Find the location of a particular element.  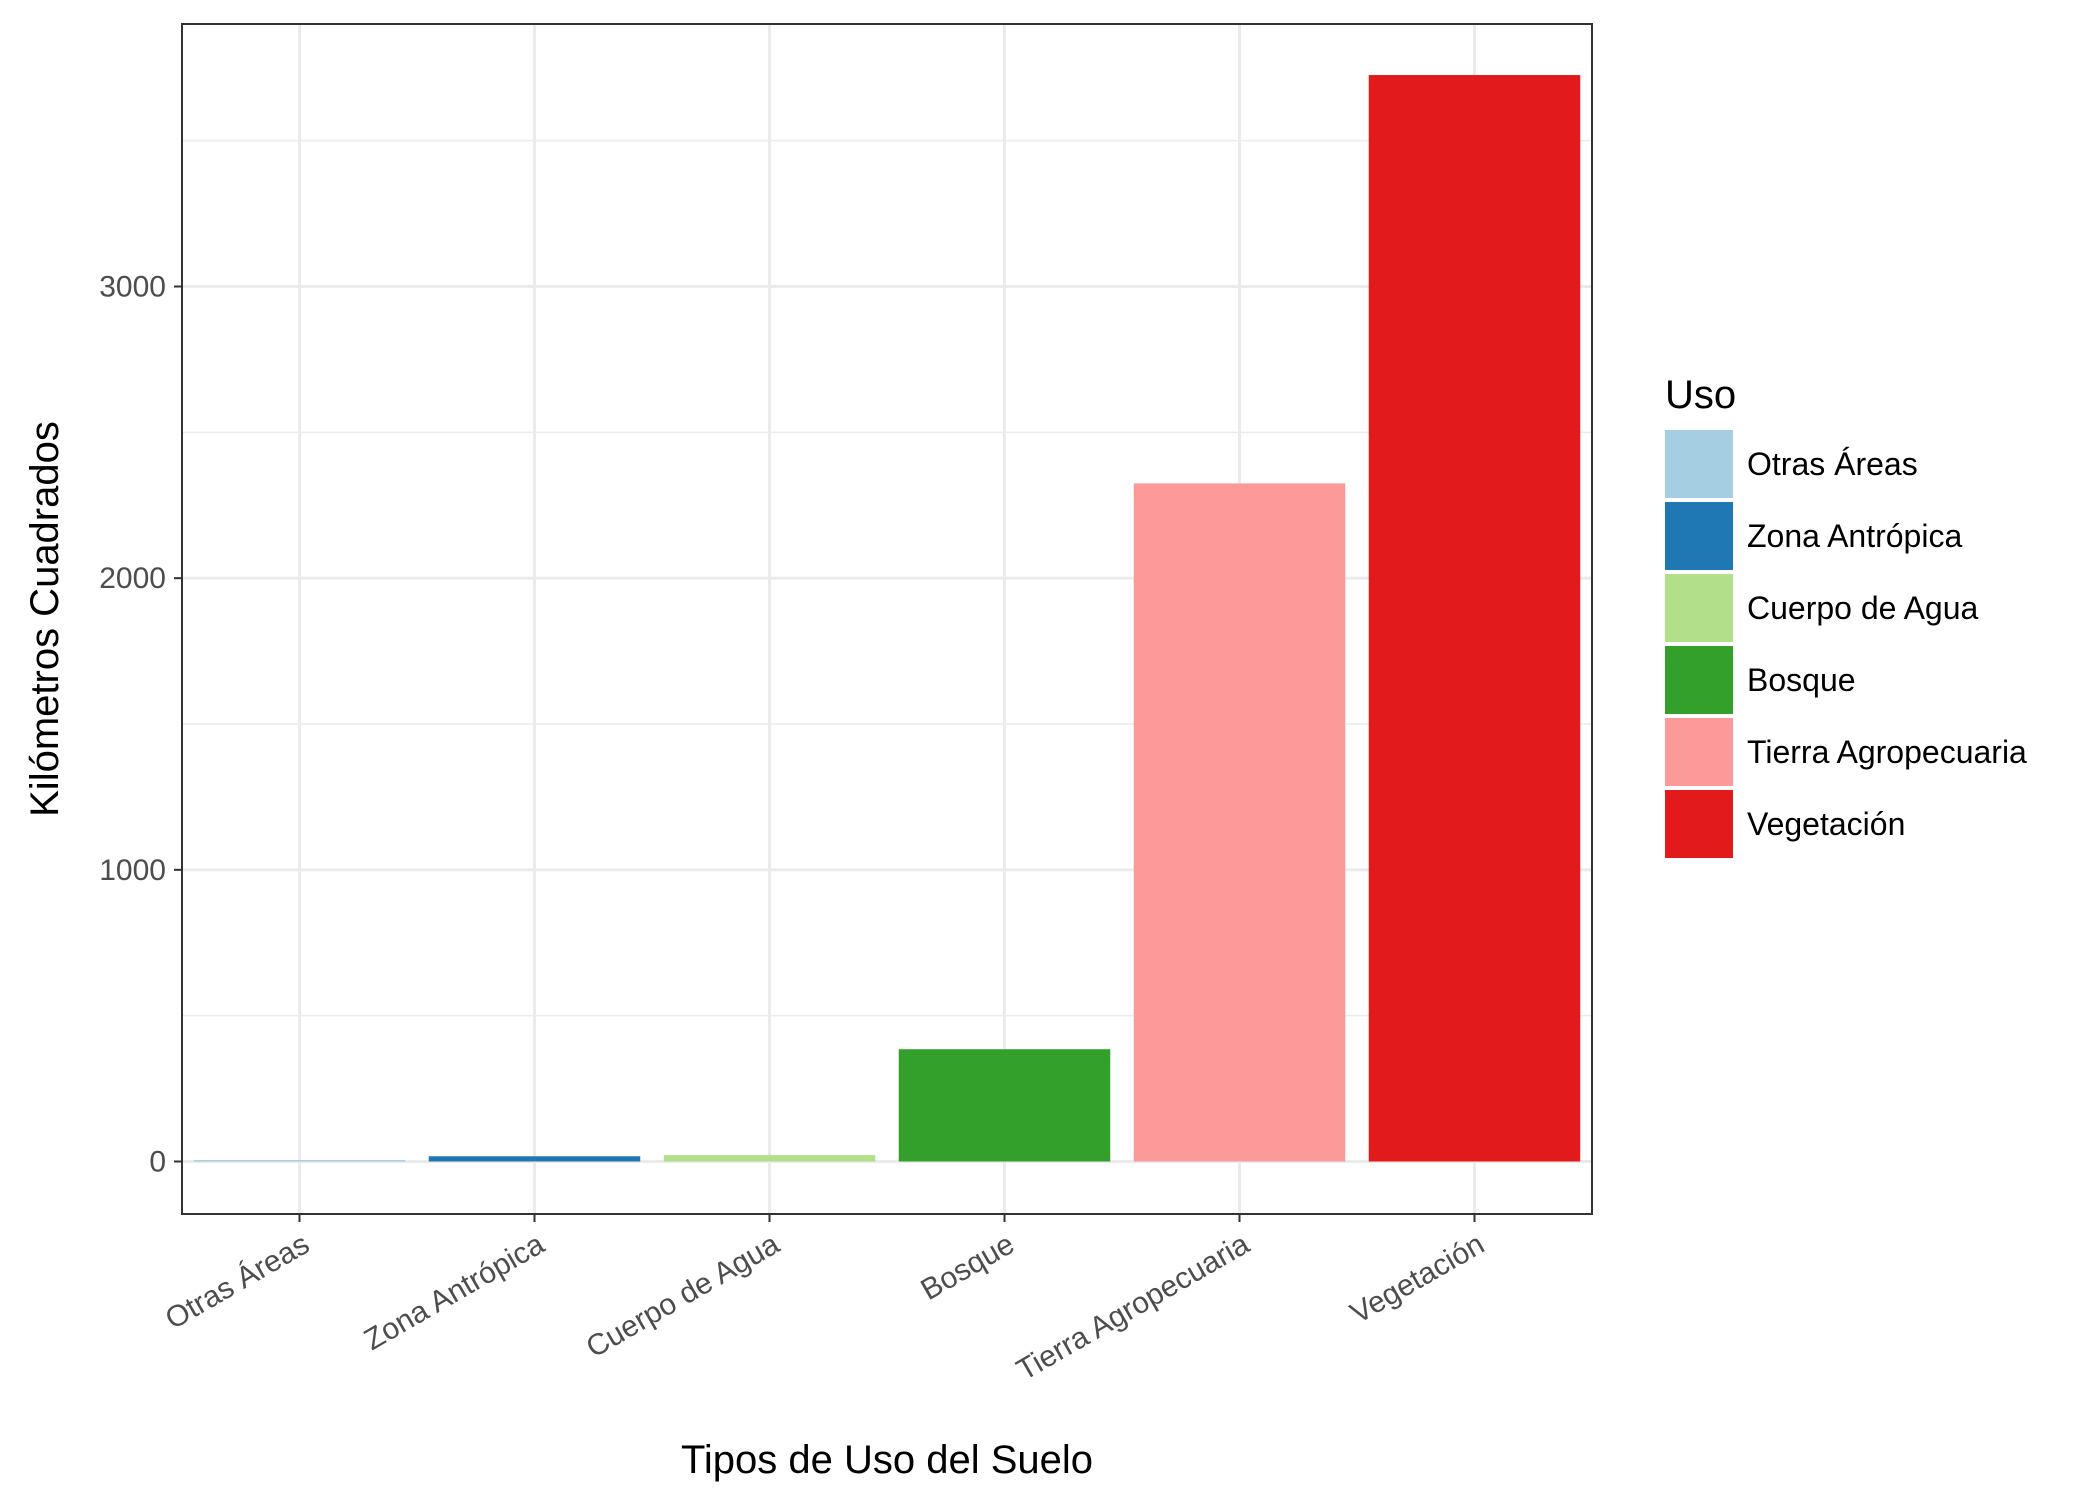

legend-label-5: Vegetación is located at coordinates (1826, 824).